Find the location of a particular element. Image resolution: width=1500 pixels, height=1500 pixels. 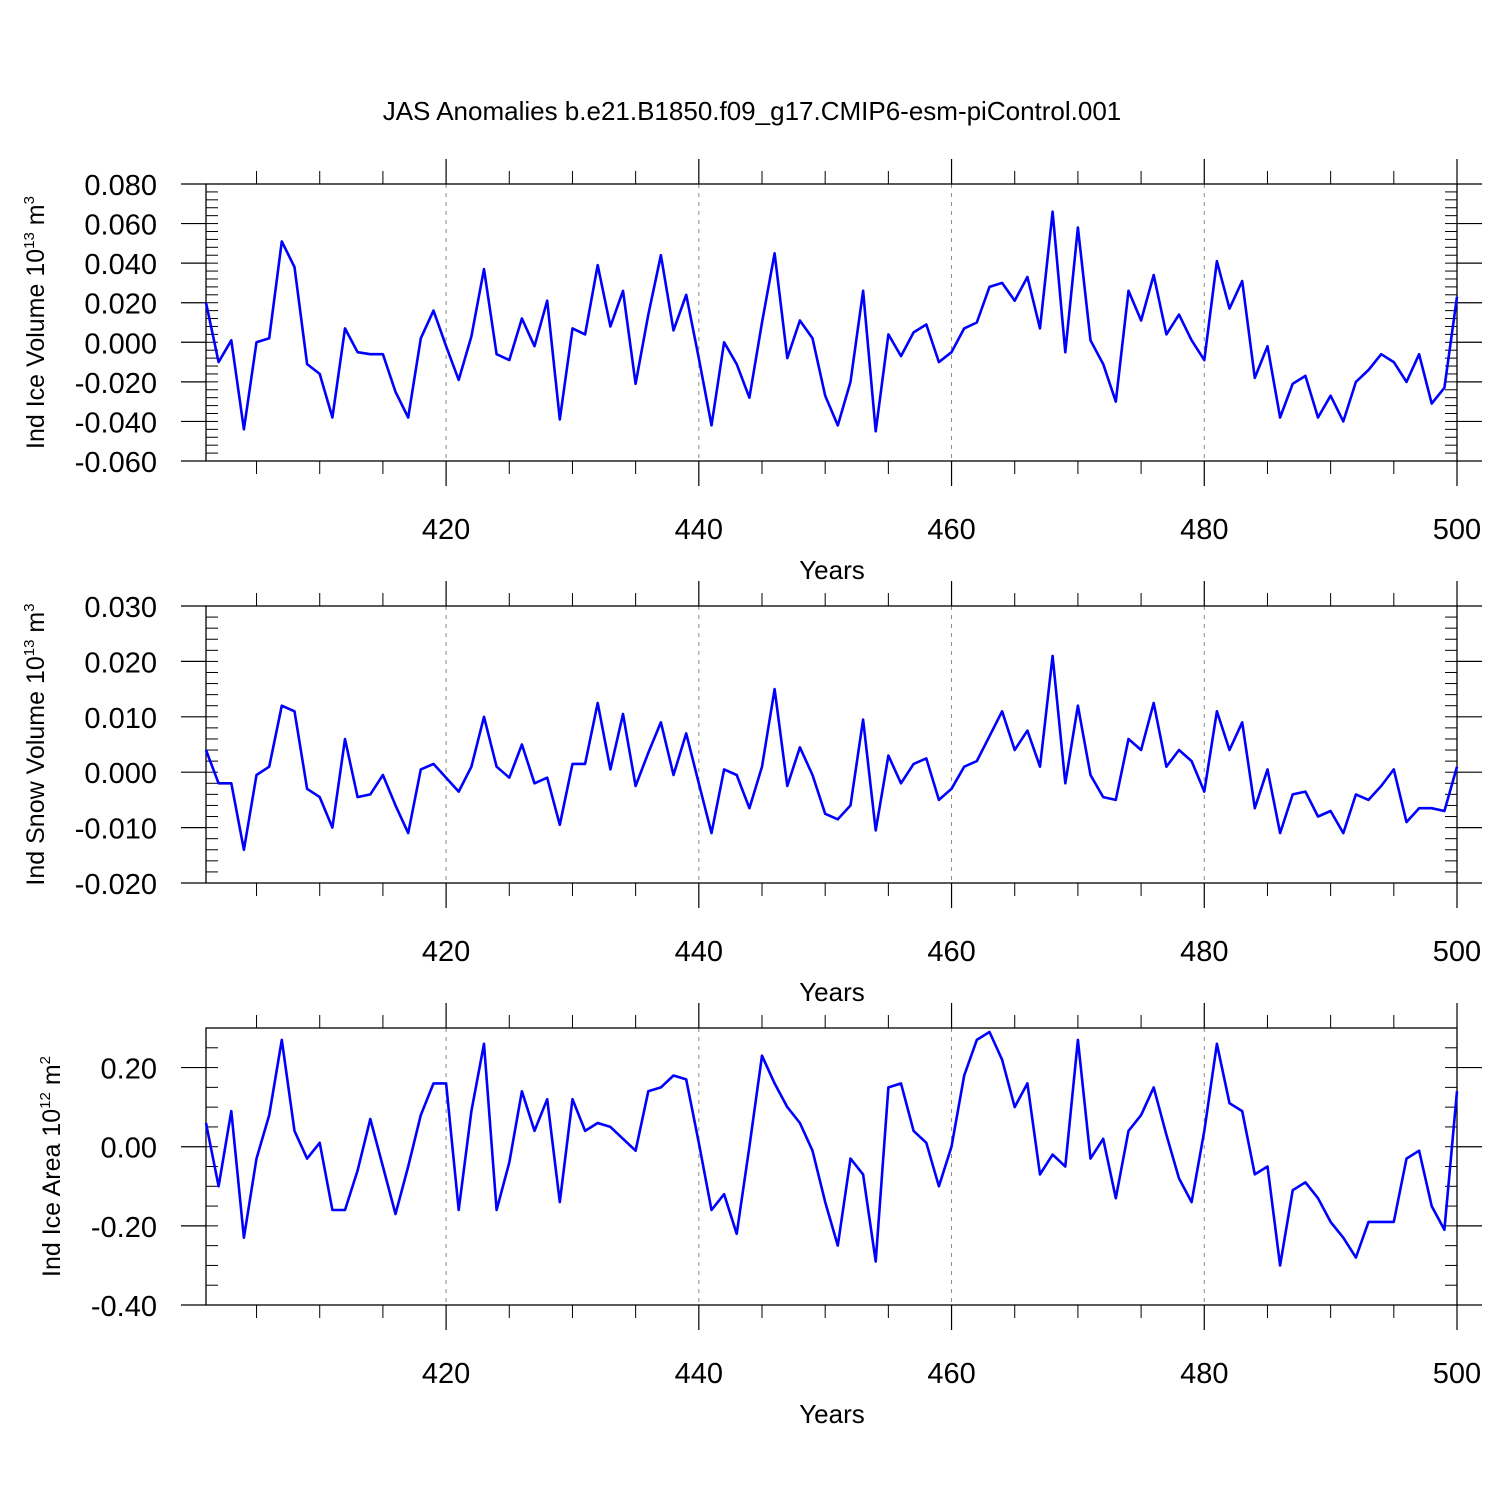

y-axis-label: Ind Ice Area 1012 m2 is located at coordinates (51, 1166).